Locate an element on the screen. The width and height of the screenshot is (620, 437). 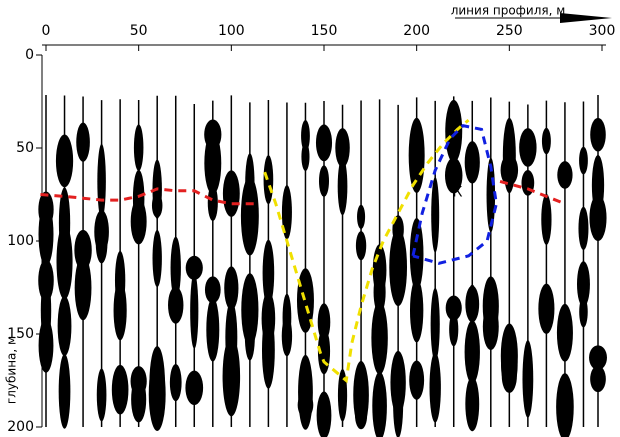
arrow-head is located at coordinates (586, 18).